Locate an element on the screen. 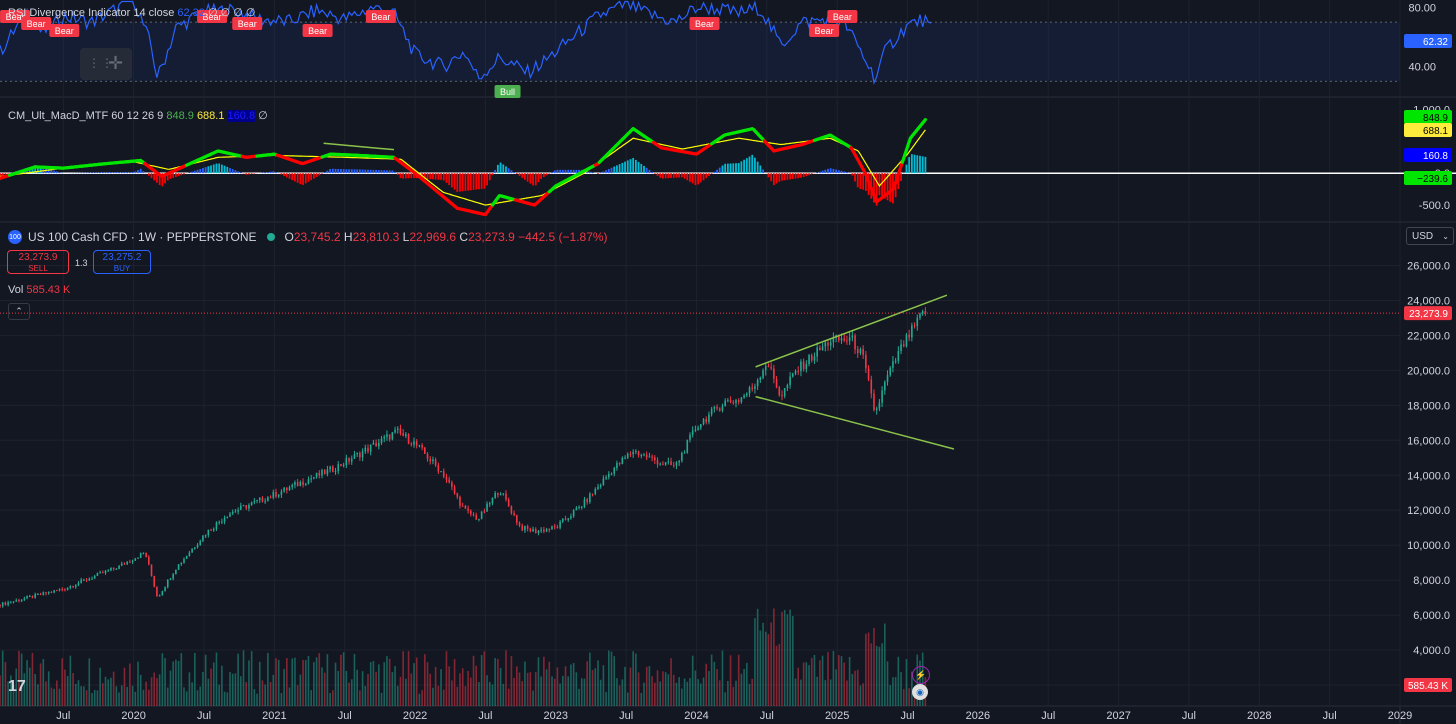 This screenshot has height=724, width=1456. currency-selector: USD ⌄ is located at coordinates (1430, 236).